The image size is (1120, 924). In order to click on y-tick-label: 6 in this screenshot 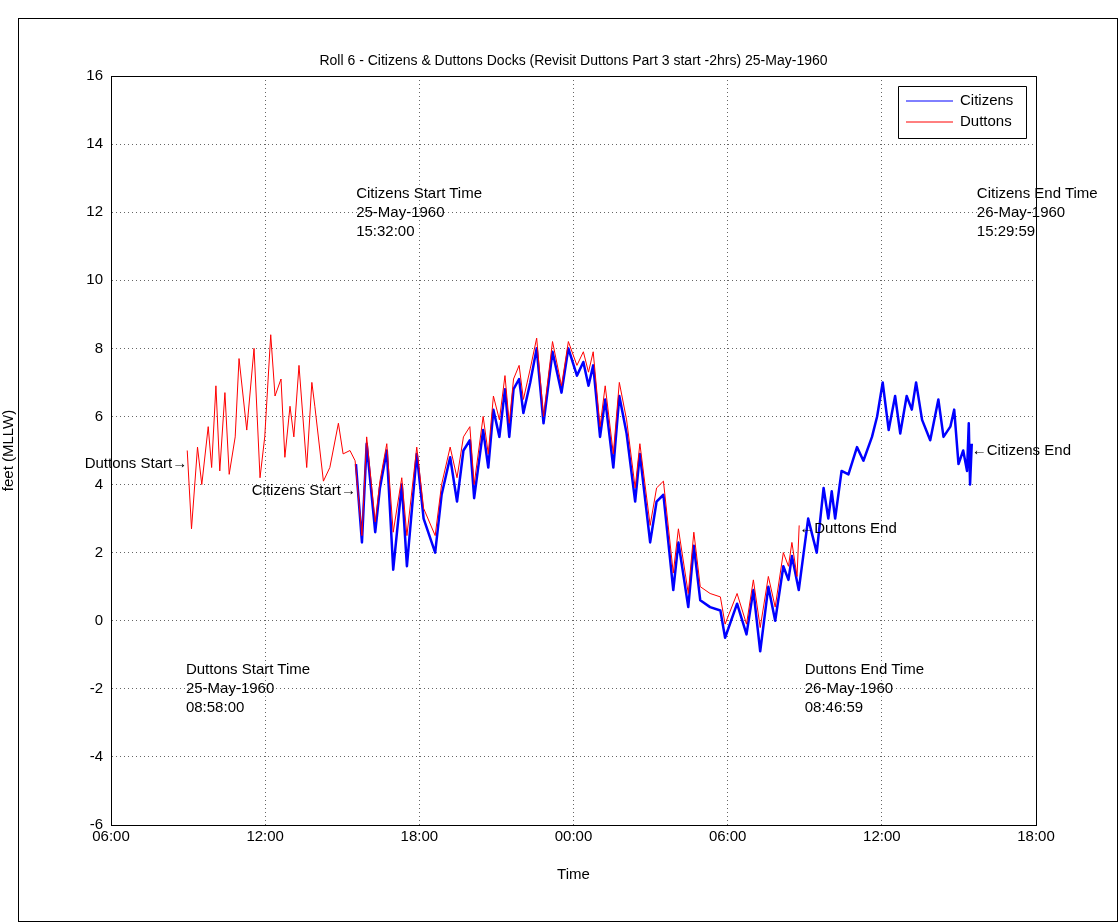, I will do `click(98, 415)`.